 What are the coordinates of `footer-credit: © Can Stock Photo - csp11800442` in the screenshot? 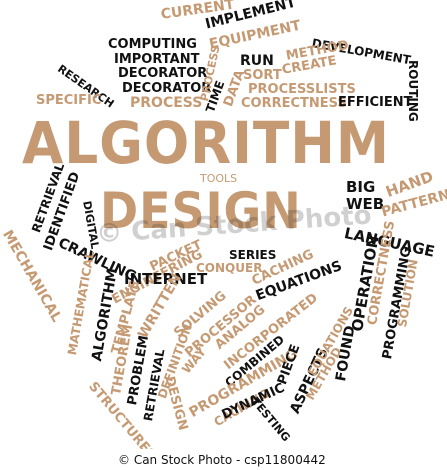 It's located at (222, 460).